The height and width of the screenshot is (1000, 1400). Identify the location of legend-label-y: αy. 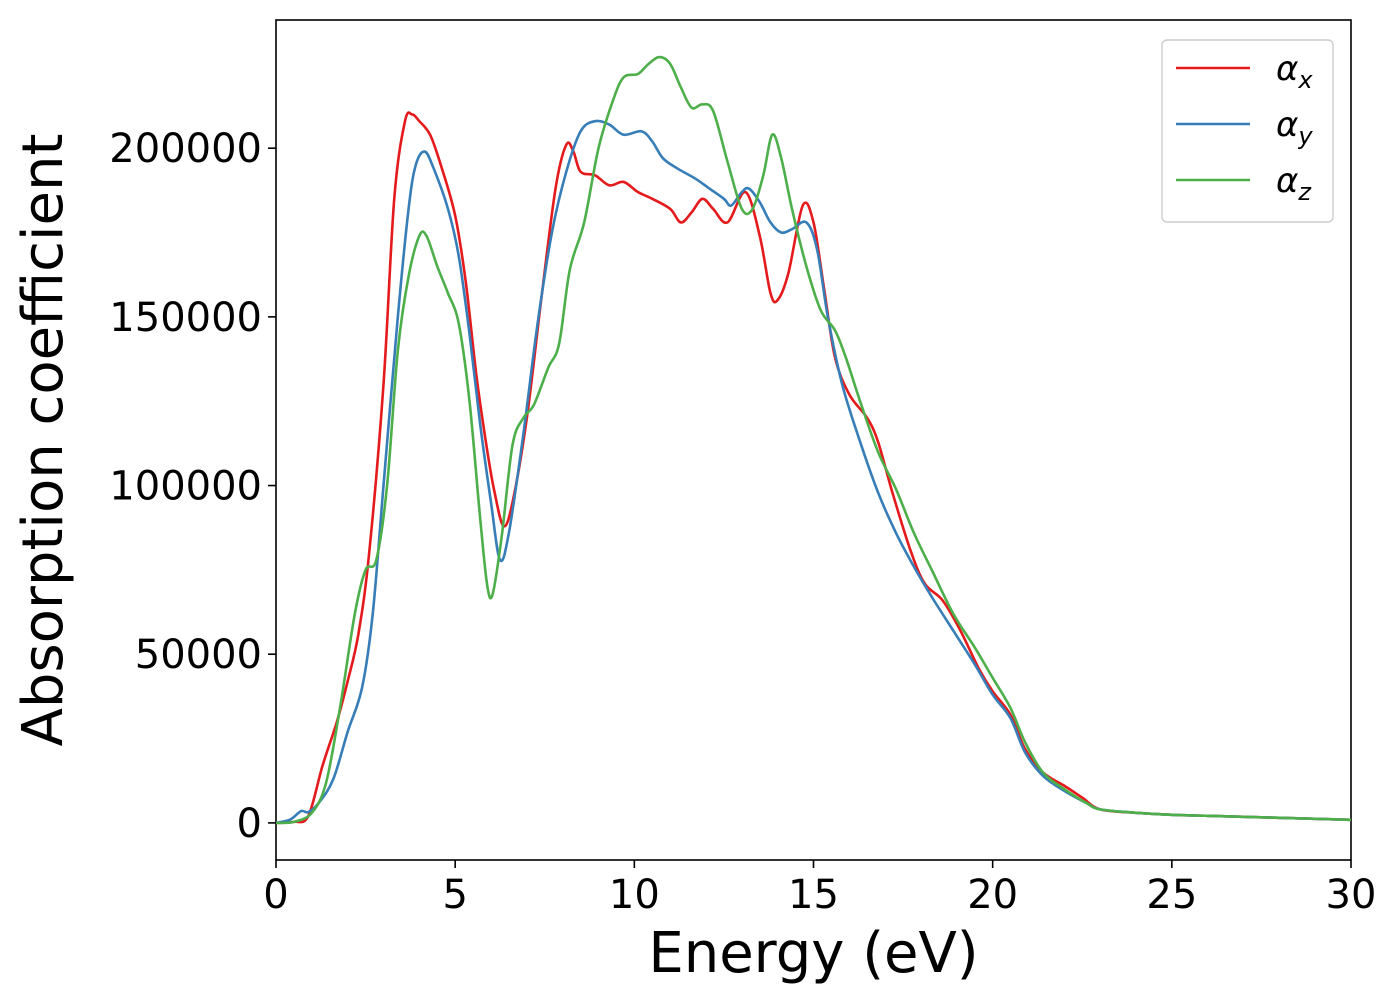
(1294, 127).